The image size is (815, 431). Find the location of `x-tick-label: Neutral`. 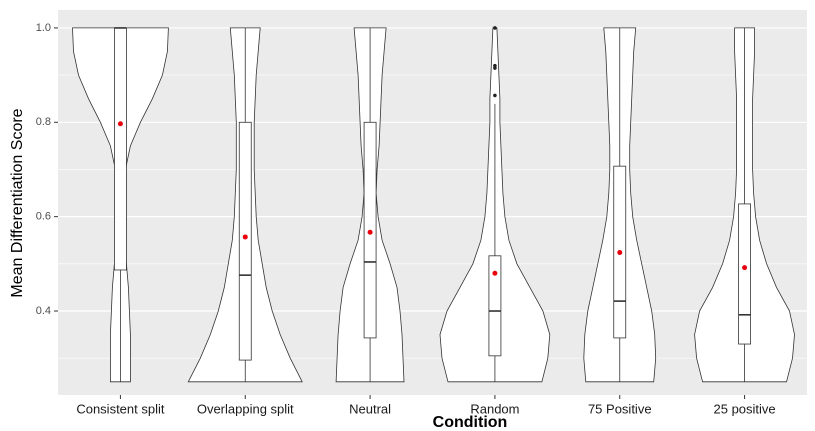

x-tick-label: Neutral is located at coordinates (370, 408).